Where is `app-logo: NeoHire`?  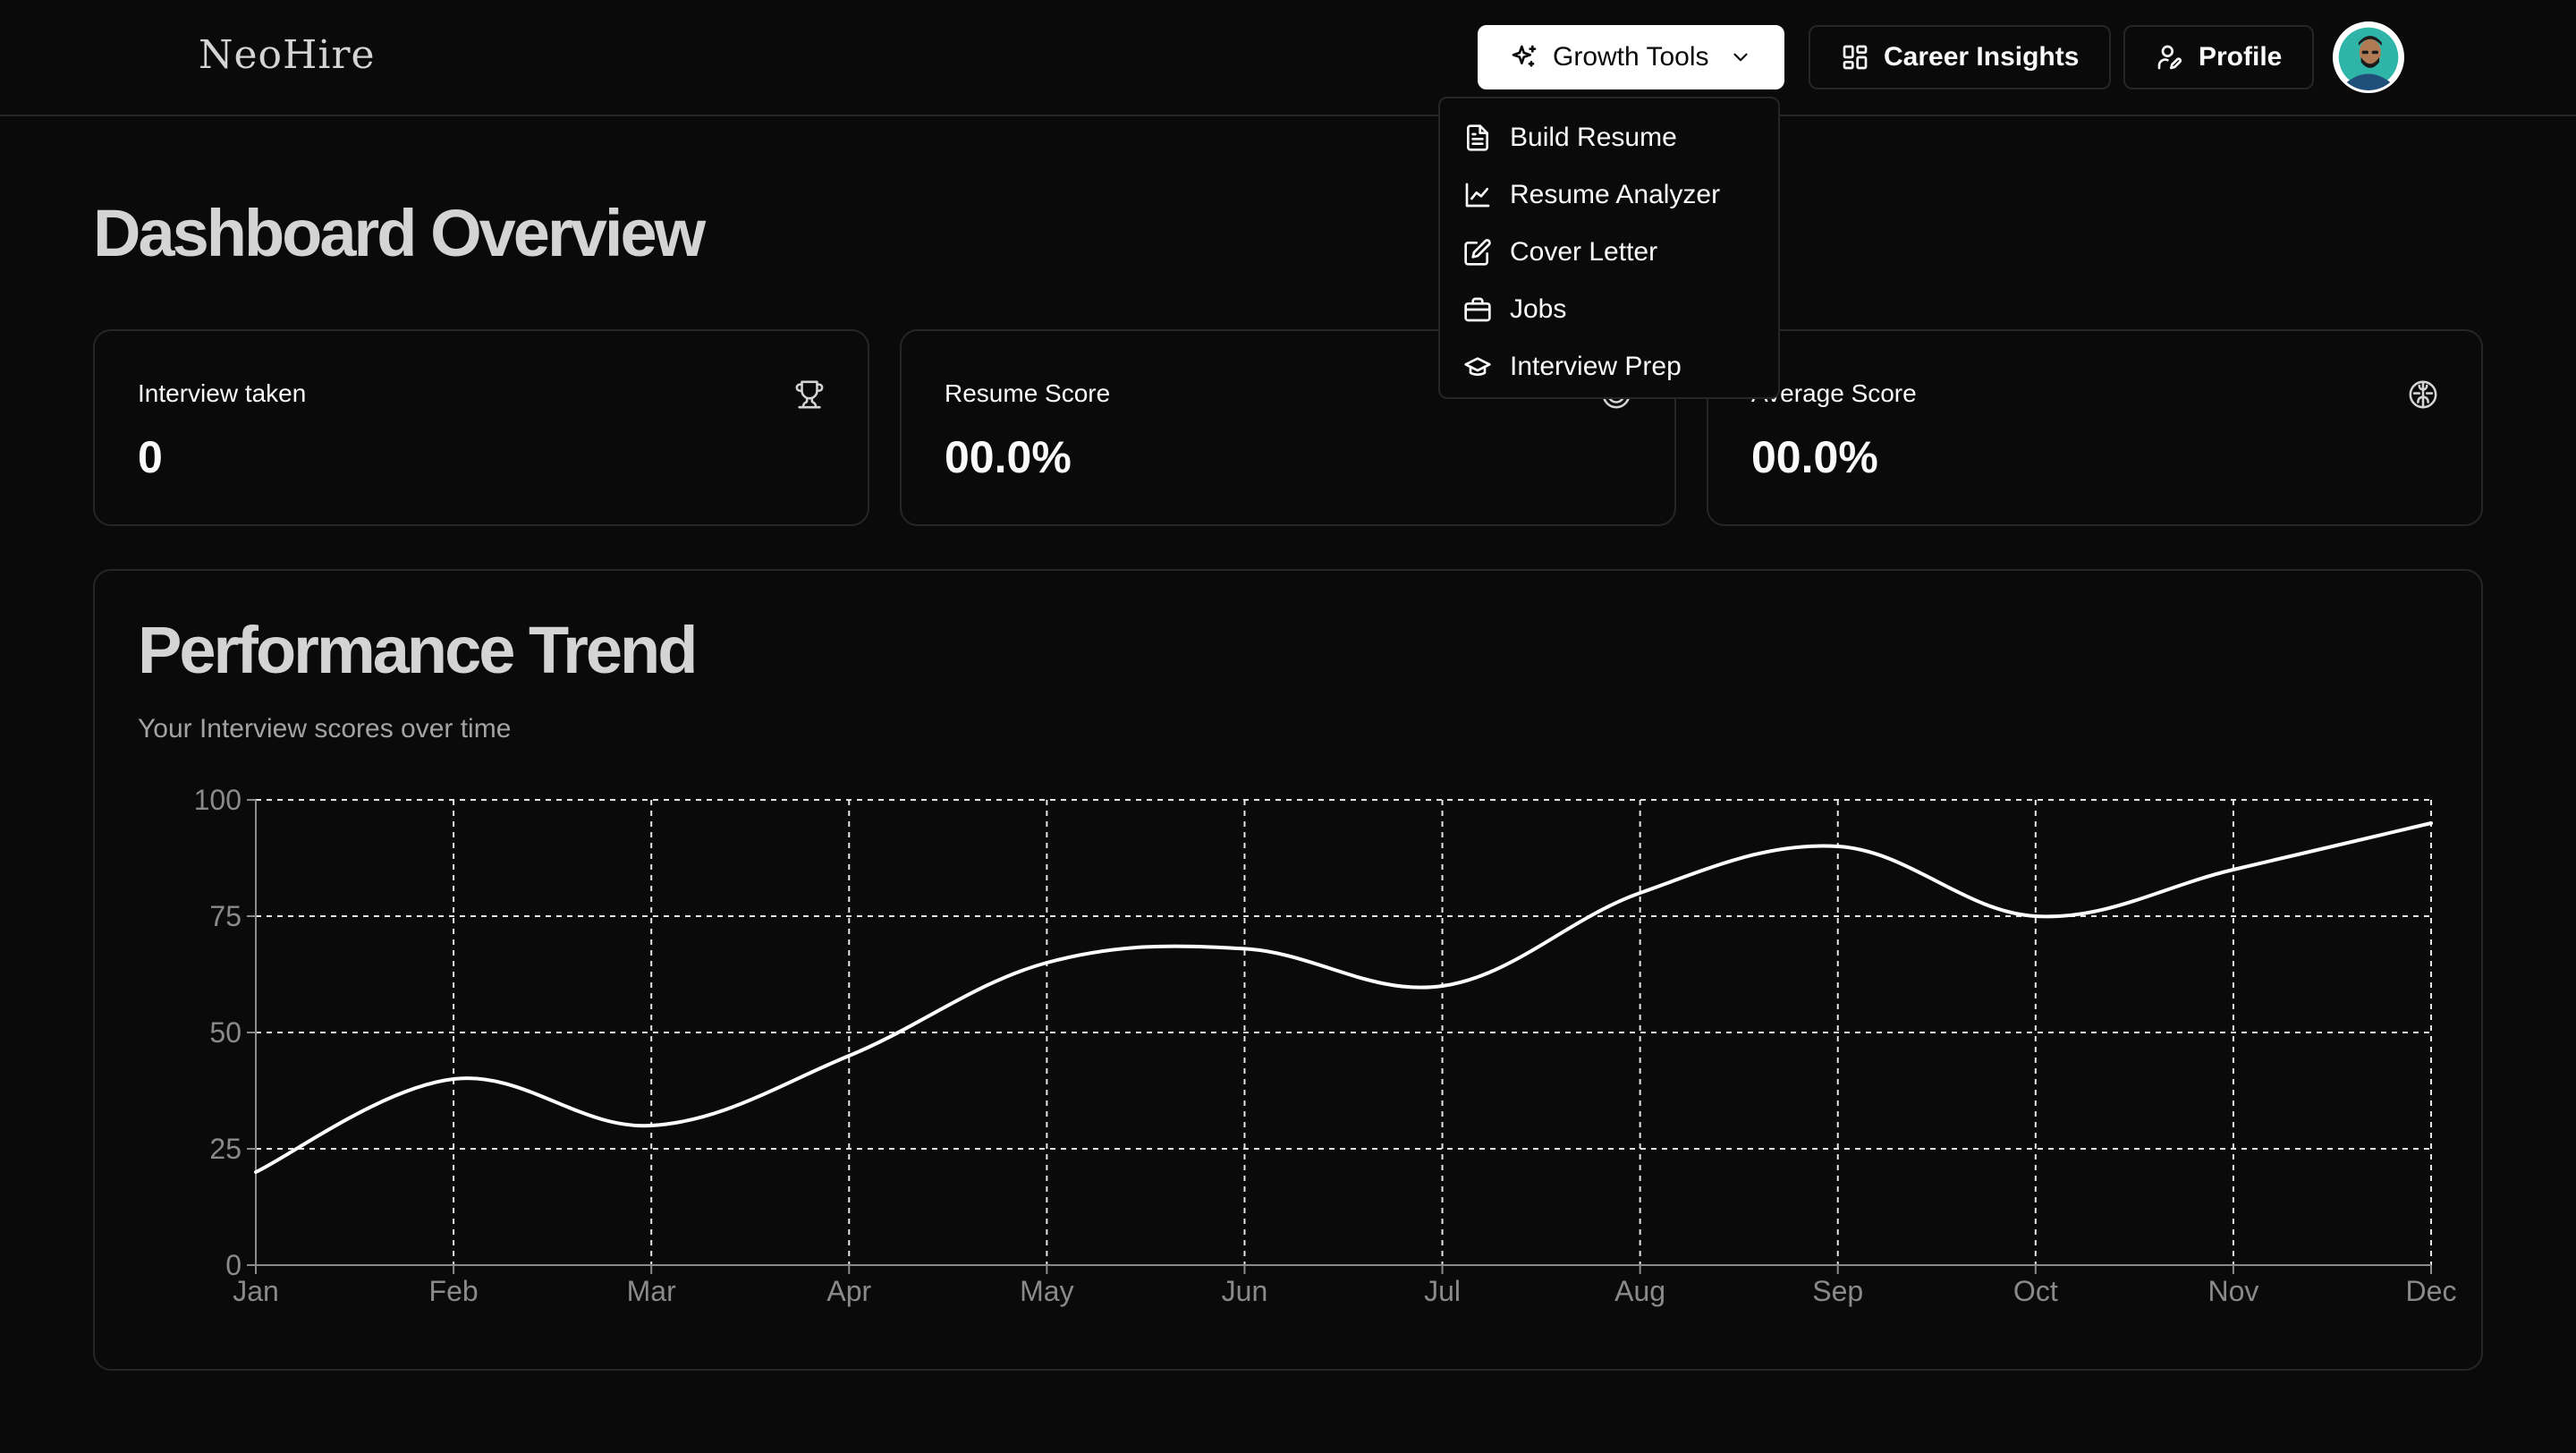
app-logo: NeoHire is located at coordinates (287, 55).